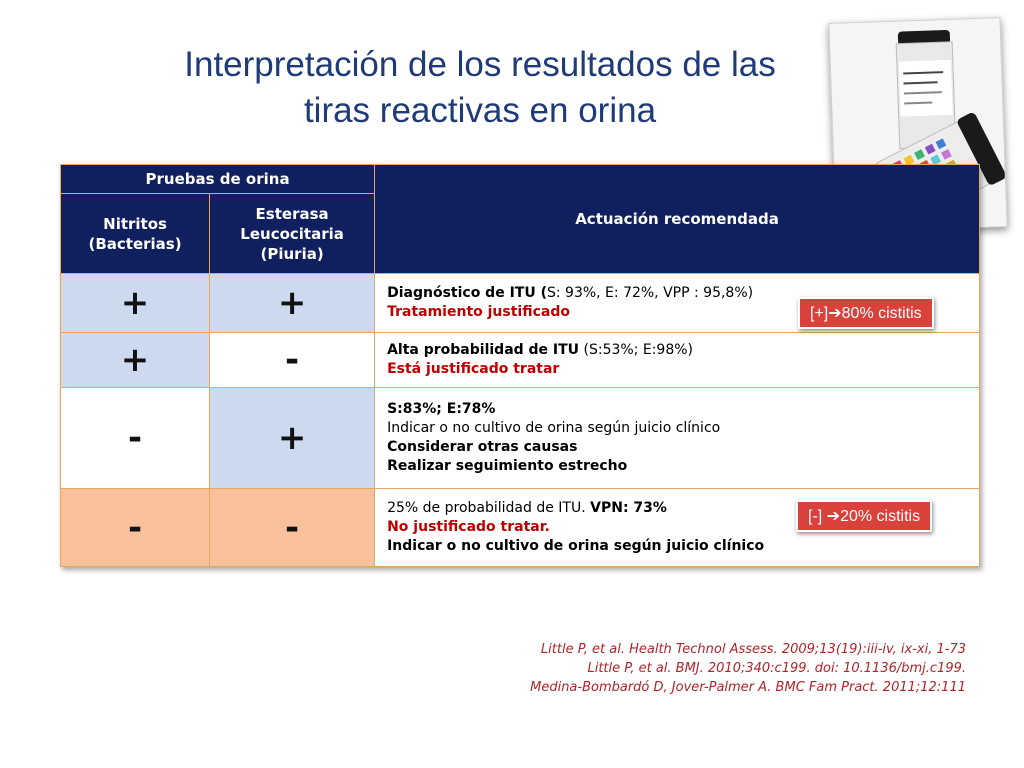 This screenshot has height=768, width=1024. I want to click on positive-badge-text: 80% cistitis, so click(881, 313).